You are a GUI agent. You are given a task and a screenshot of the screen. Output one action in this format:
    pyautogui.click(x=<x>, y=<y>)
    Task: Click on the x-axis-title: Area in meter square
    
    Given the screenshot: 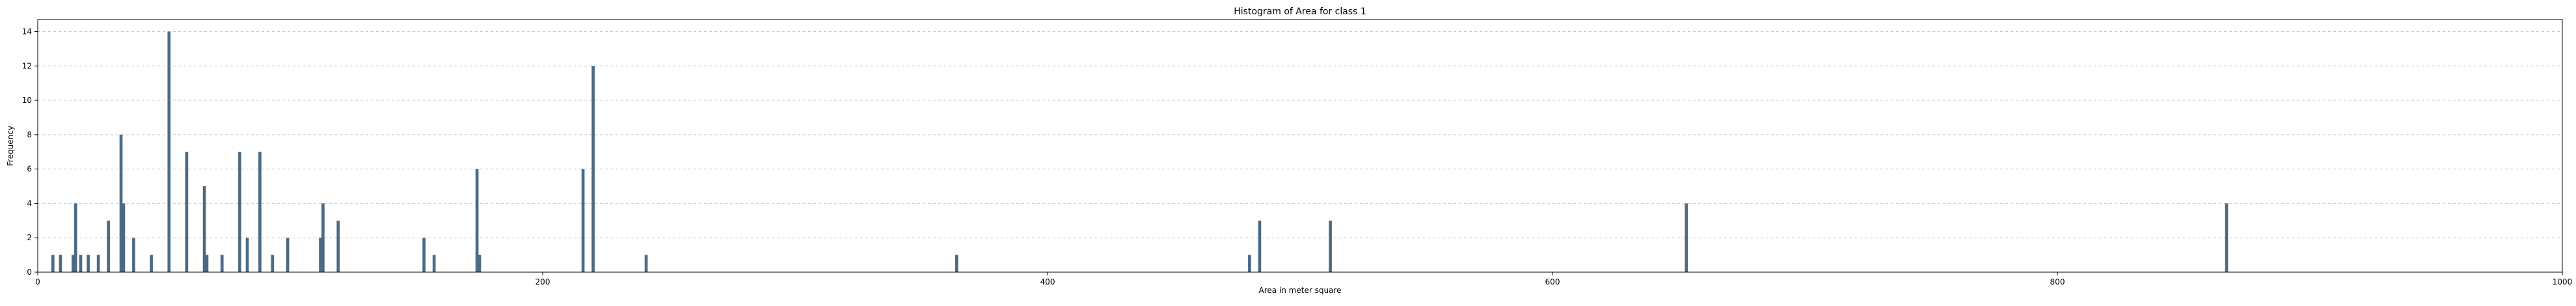 What is the action you would take?
    pyautogui.click(x=1300, y=291)
    